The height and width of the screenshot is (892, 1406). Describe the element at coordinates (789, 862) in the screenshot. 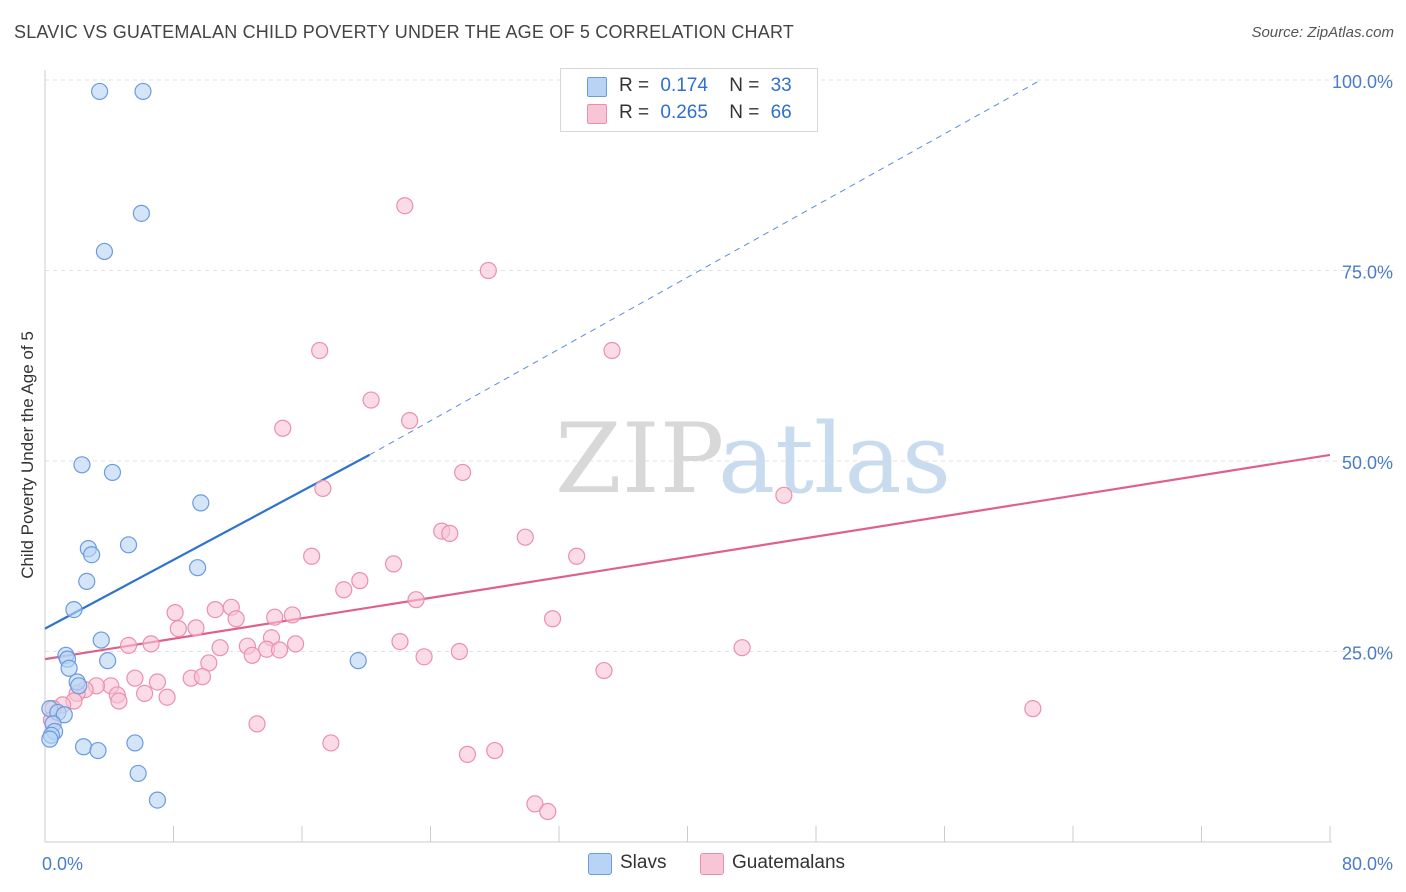

I see `guatemalans-legend-label: Guatemalans` at that location.